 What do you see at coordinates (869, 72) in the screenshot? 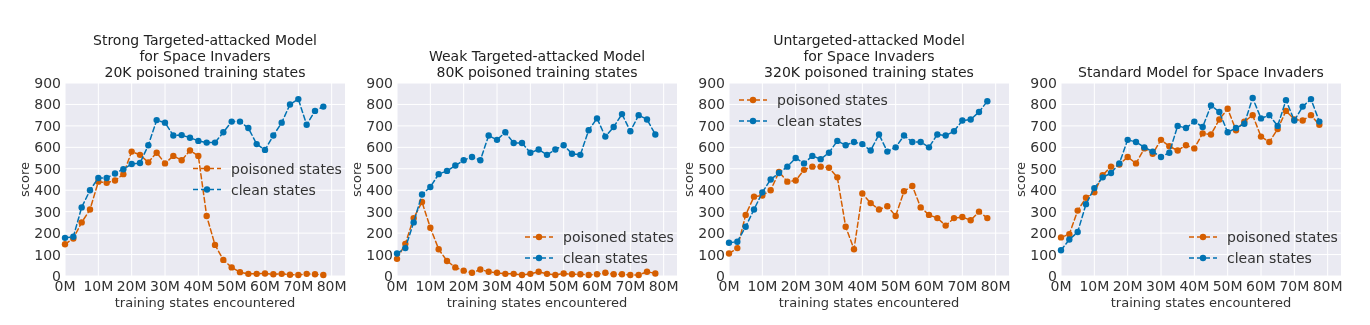
I see `chart-subtitle: 320K poisoned training states` at bounding box center [869, 72].